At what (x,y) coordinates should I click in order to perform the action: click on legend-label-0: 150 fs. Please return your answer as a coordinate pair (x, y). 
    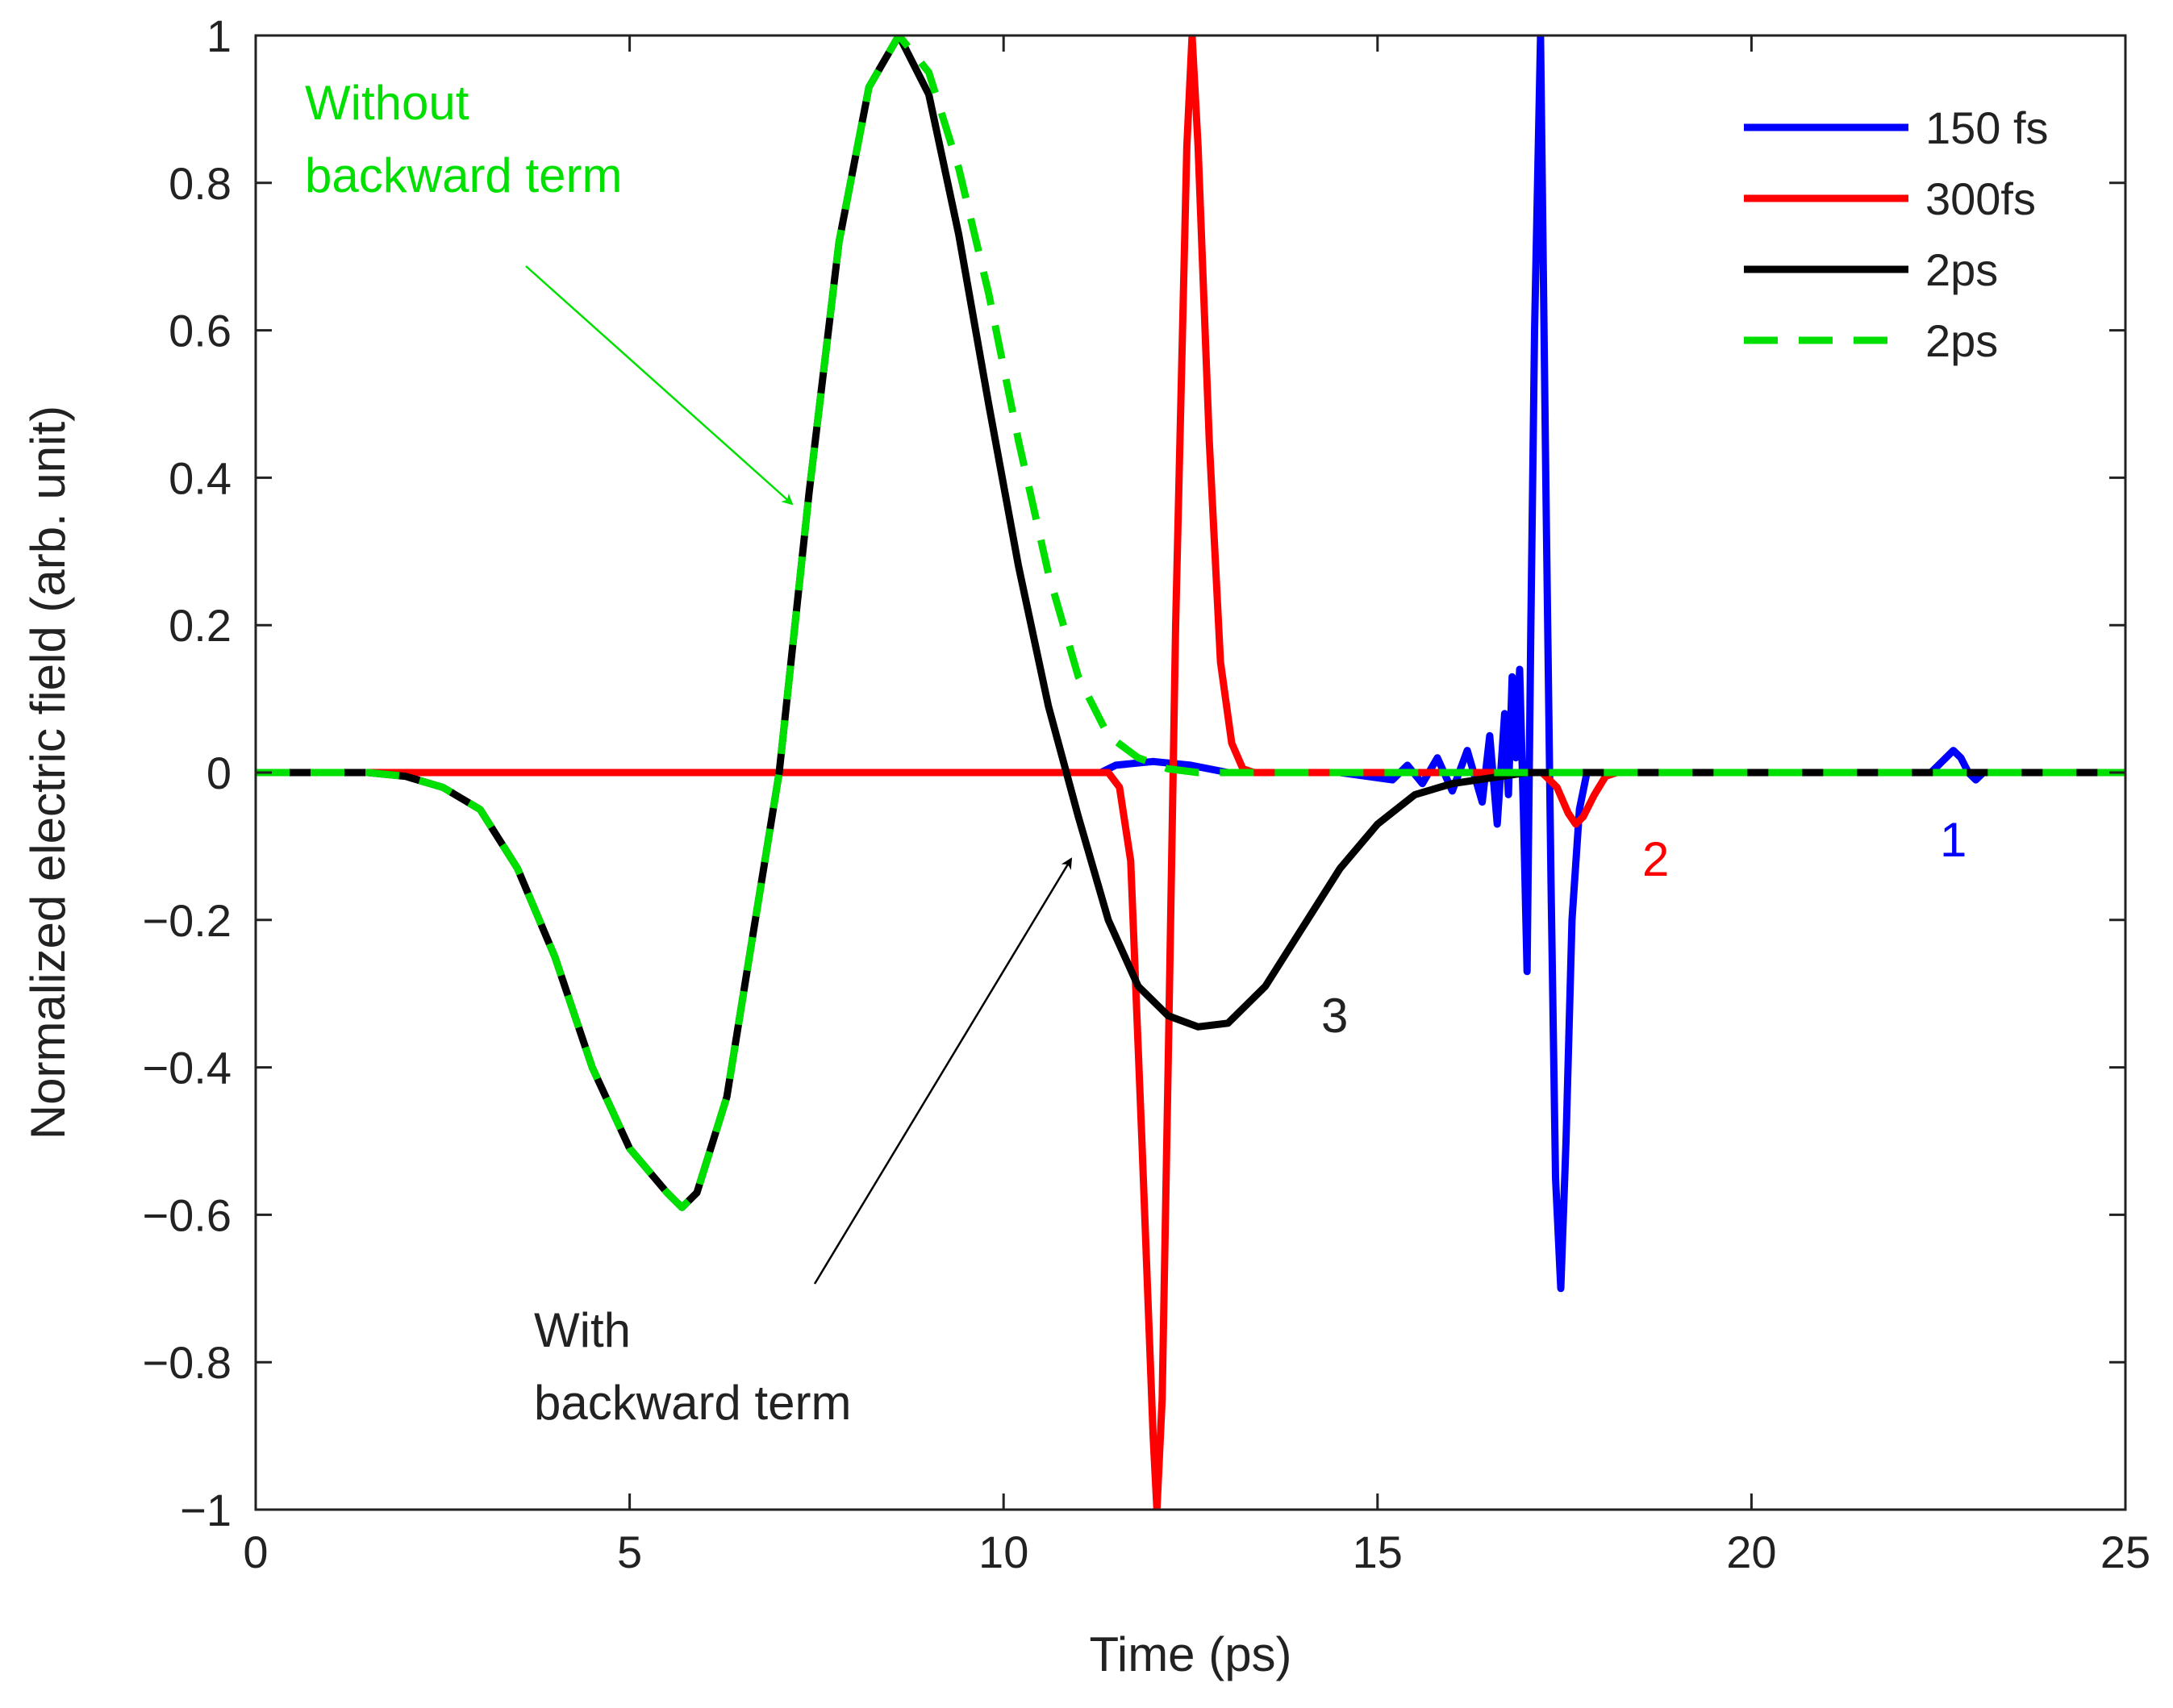
    Looking at the image, I should click on (1987, 127).